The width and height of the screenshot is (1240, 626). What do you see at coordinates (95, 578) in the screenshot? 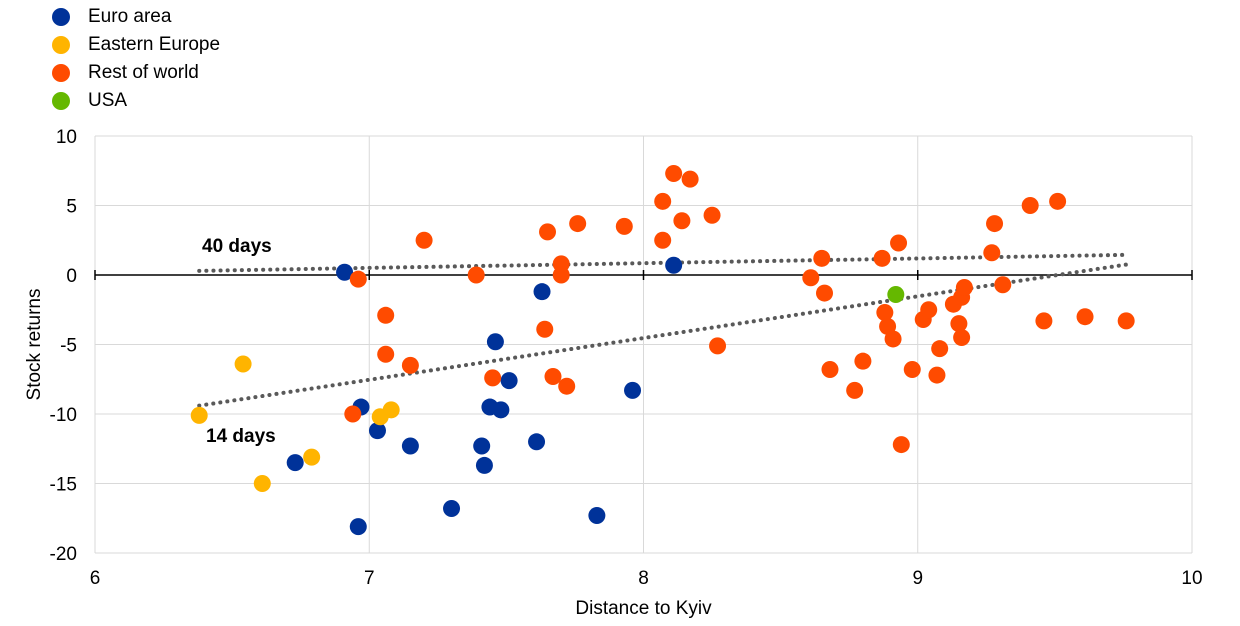
I see `x-tick-label: 6` at bounding box center [95, 578].